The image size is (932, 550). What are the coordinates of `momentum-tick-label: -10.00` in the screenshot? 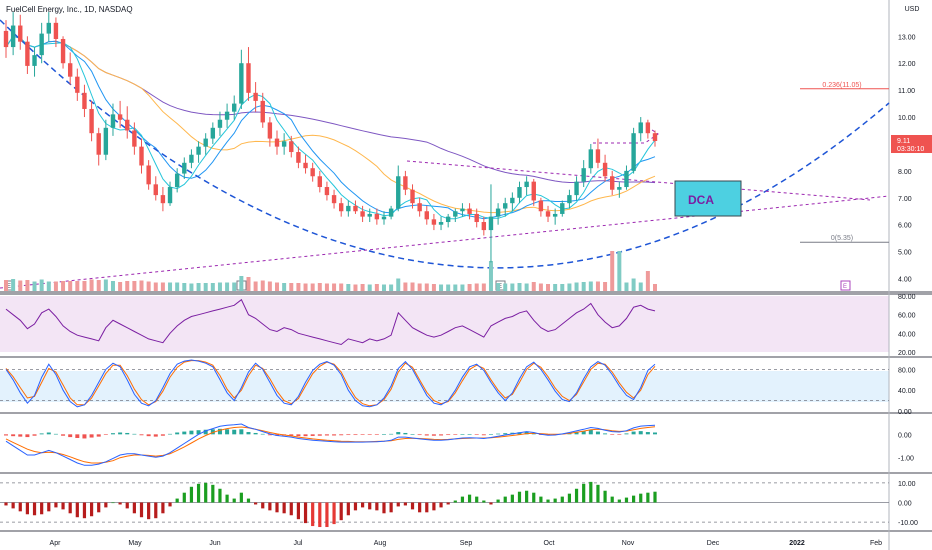 It's located at (908, 523).